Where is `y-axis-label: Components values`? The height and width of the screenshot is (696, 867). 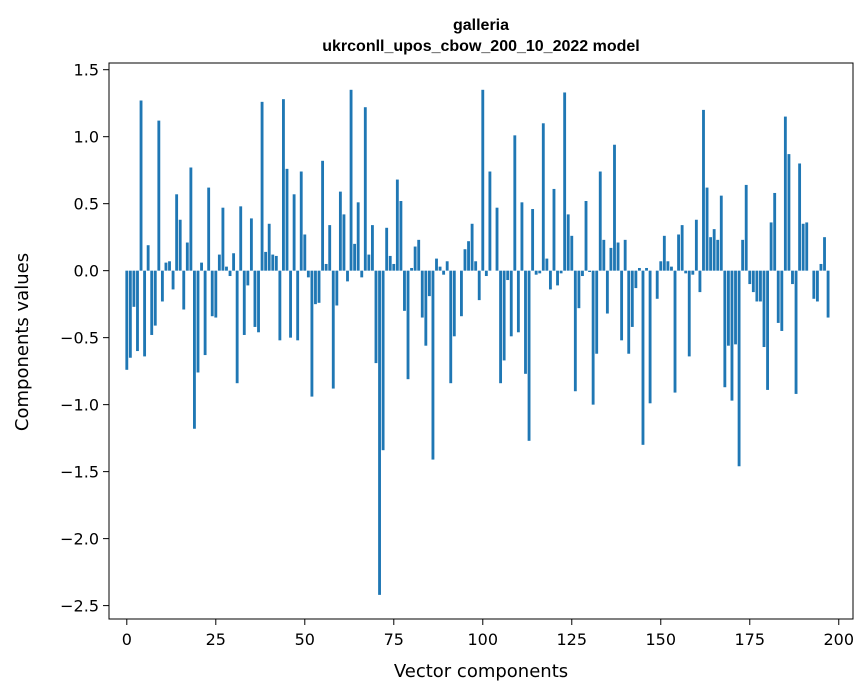
y-axis-label: Components values is located at coordinates (22, 342).